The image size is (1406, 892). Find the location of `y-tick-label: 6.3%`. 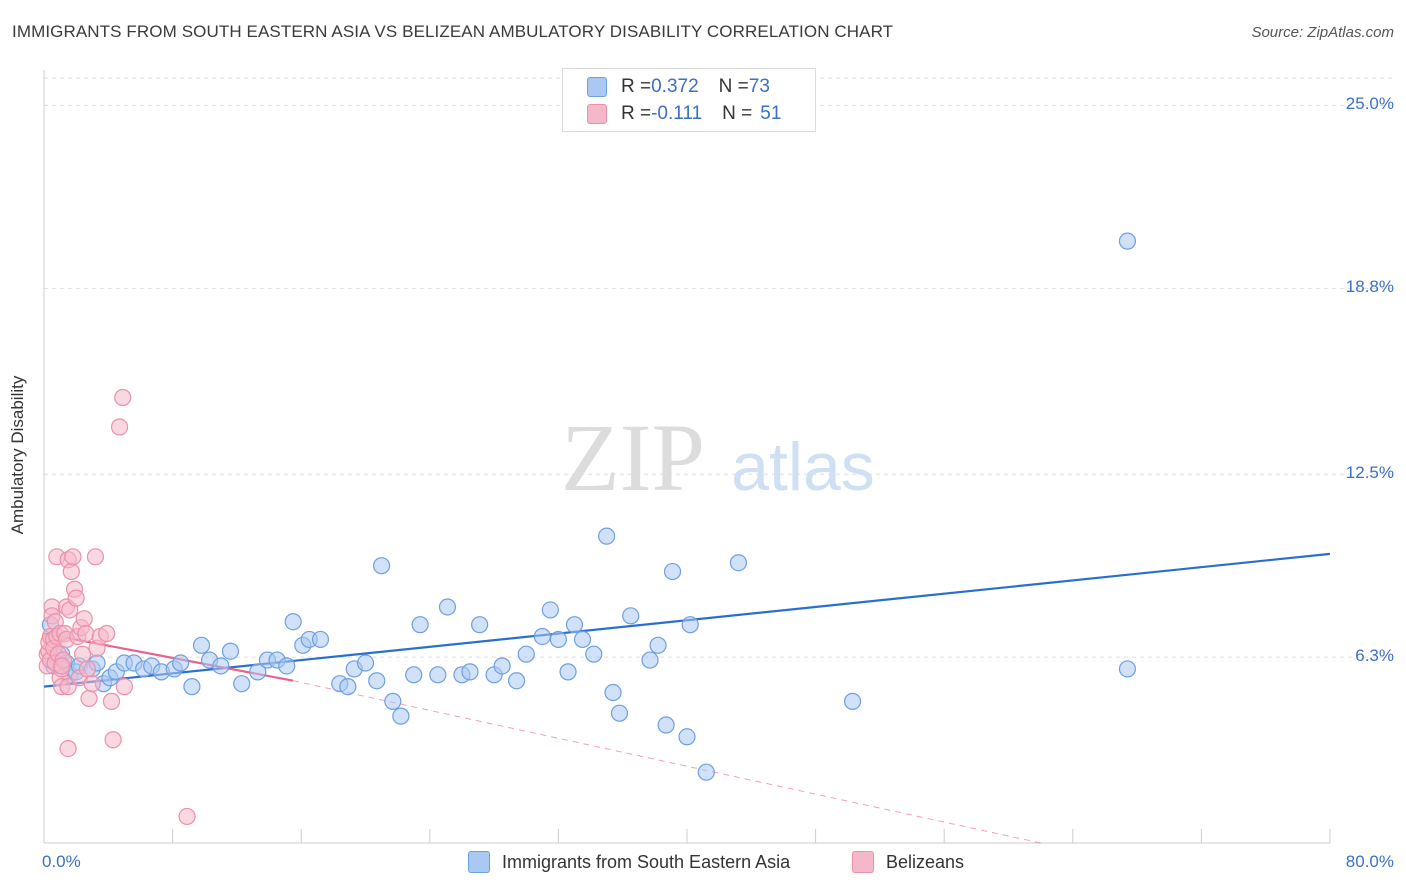

y-tick-label: 6.3% is located at coordinates (1374, 656).